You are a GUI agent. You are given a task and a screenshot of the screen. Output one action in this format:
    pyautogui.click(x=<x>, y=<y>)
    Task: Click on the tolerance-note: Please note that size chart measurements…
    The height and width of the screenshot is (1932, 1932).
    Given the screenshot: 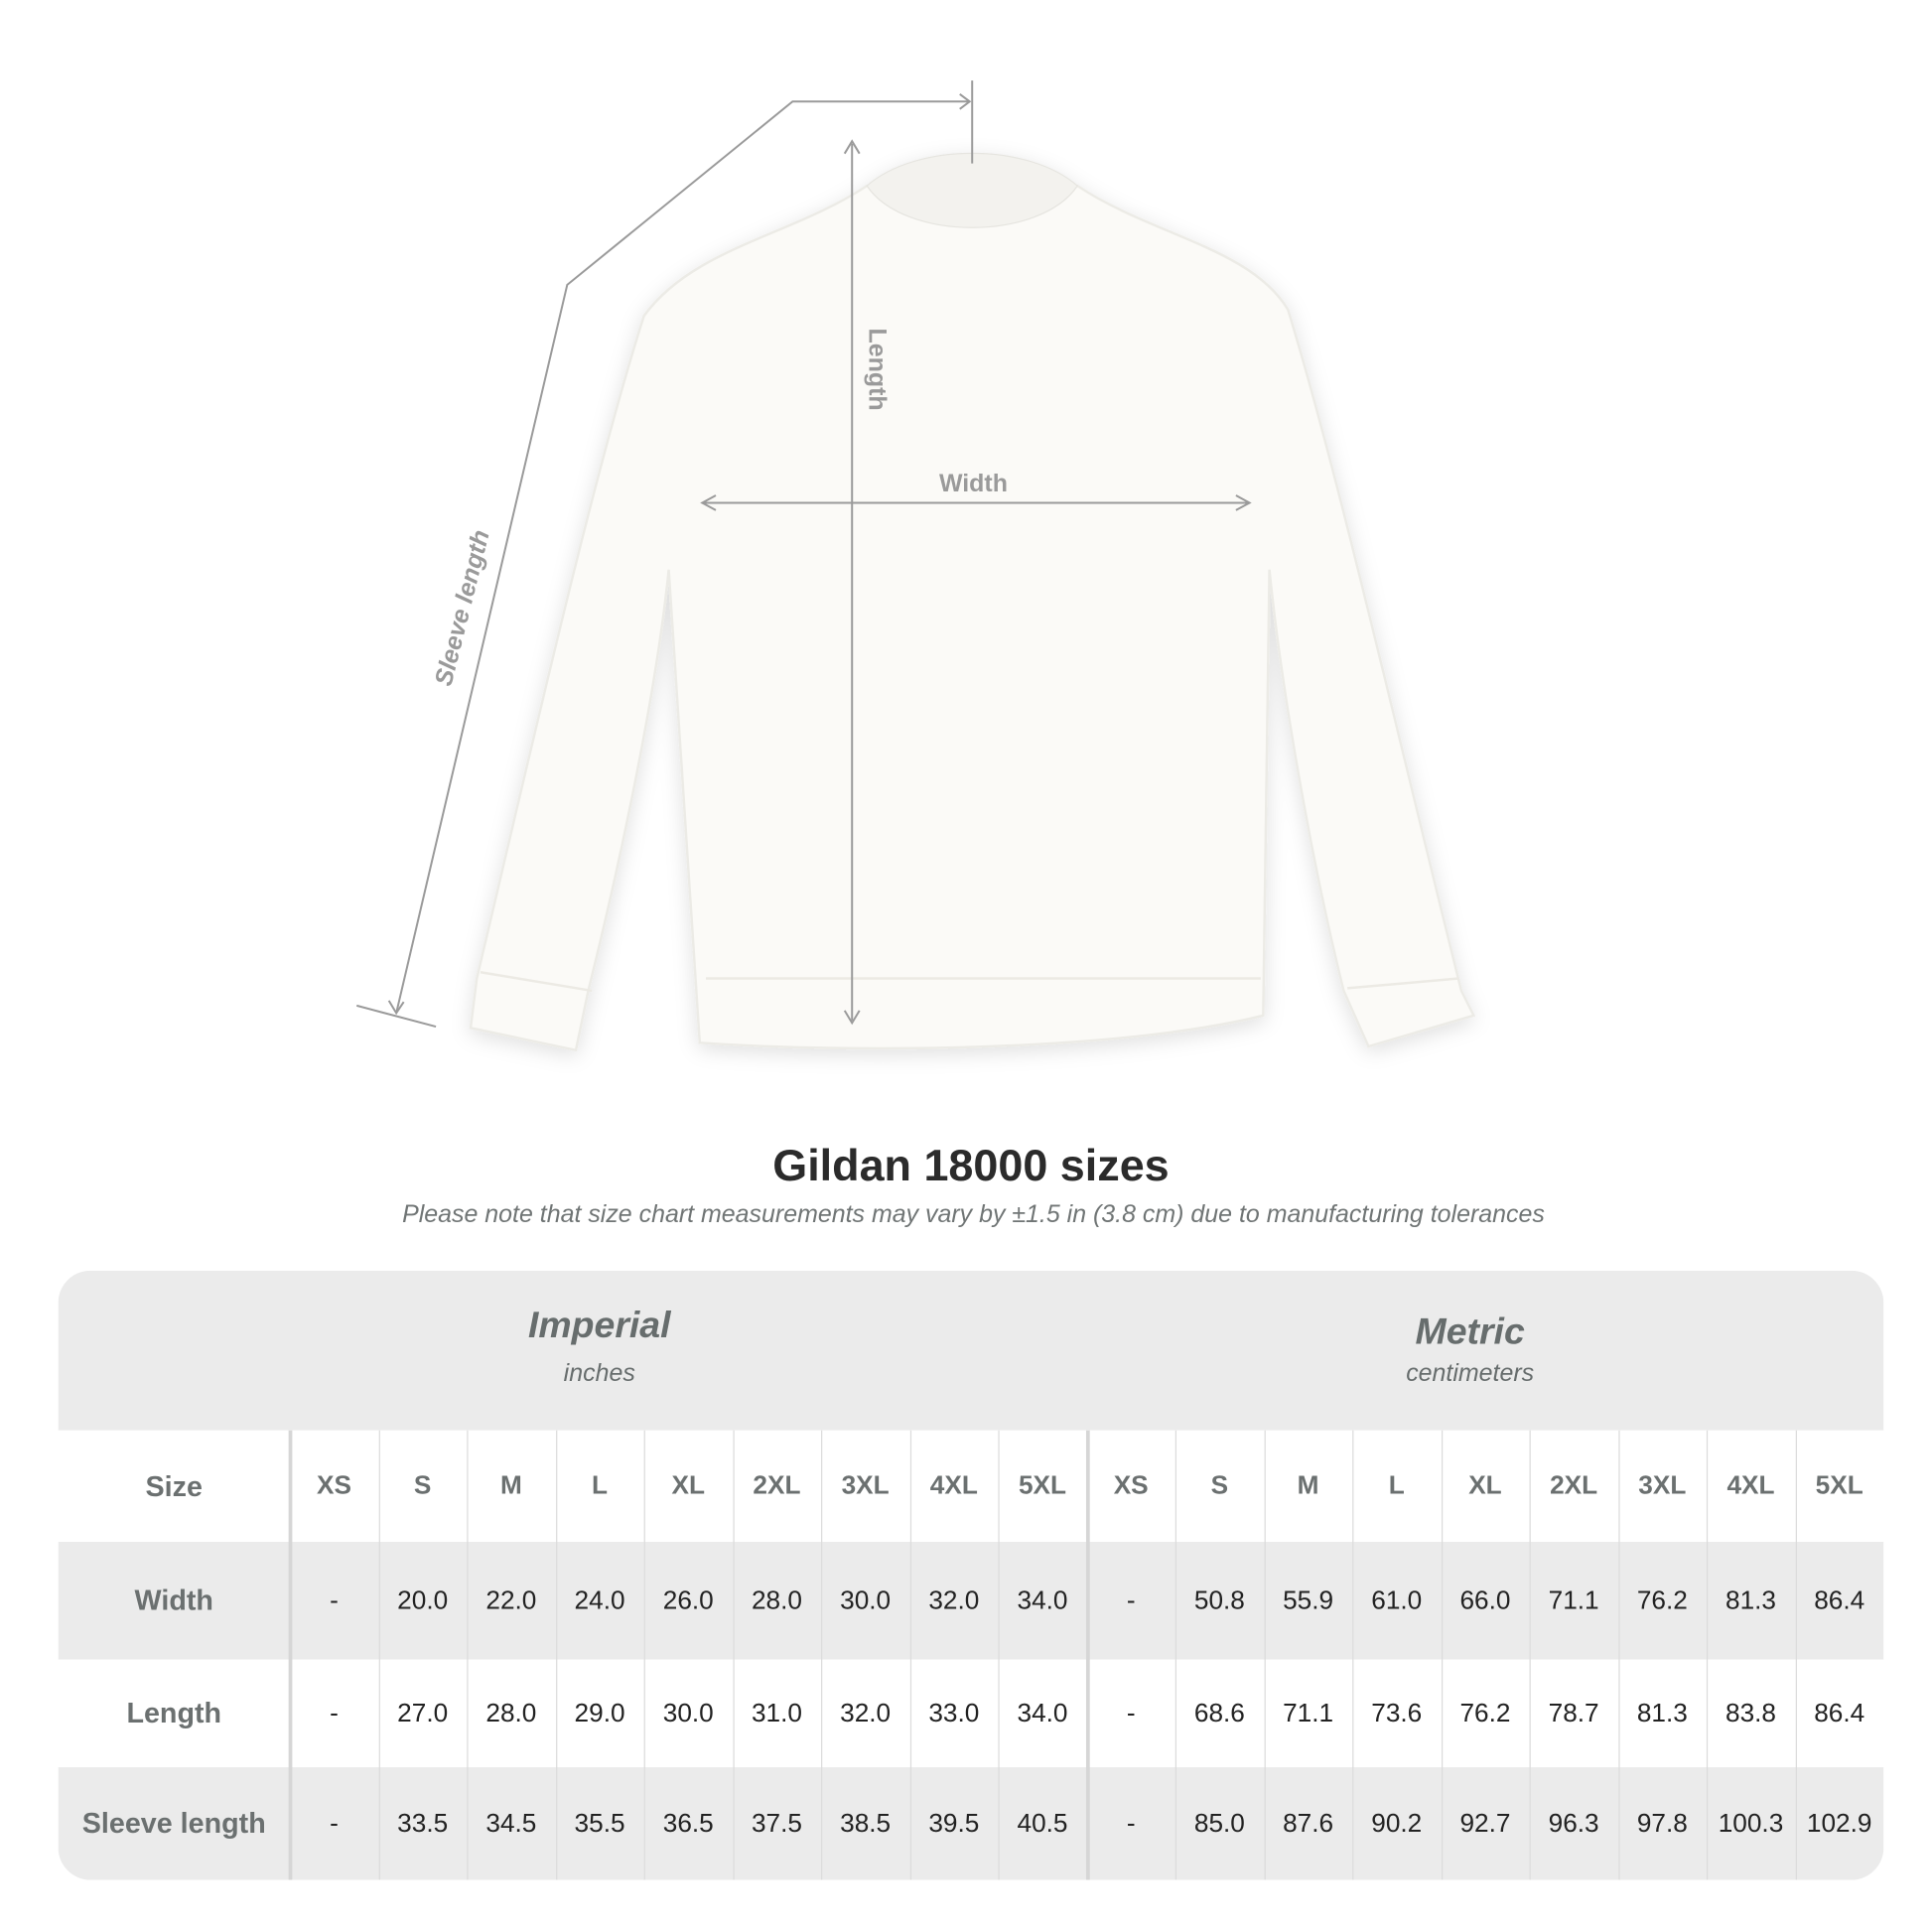 What is the action you would take?
    pyautogui.click(x=974, y=1215)
    